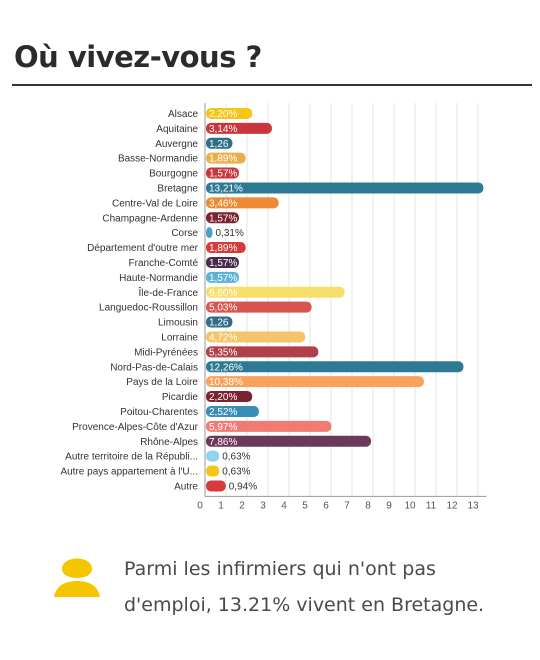 The height and width of the screenshot is (660, 540). I want to click on category-label: Aquitaine, so click(177, 129).